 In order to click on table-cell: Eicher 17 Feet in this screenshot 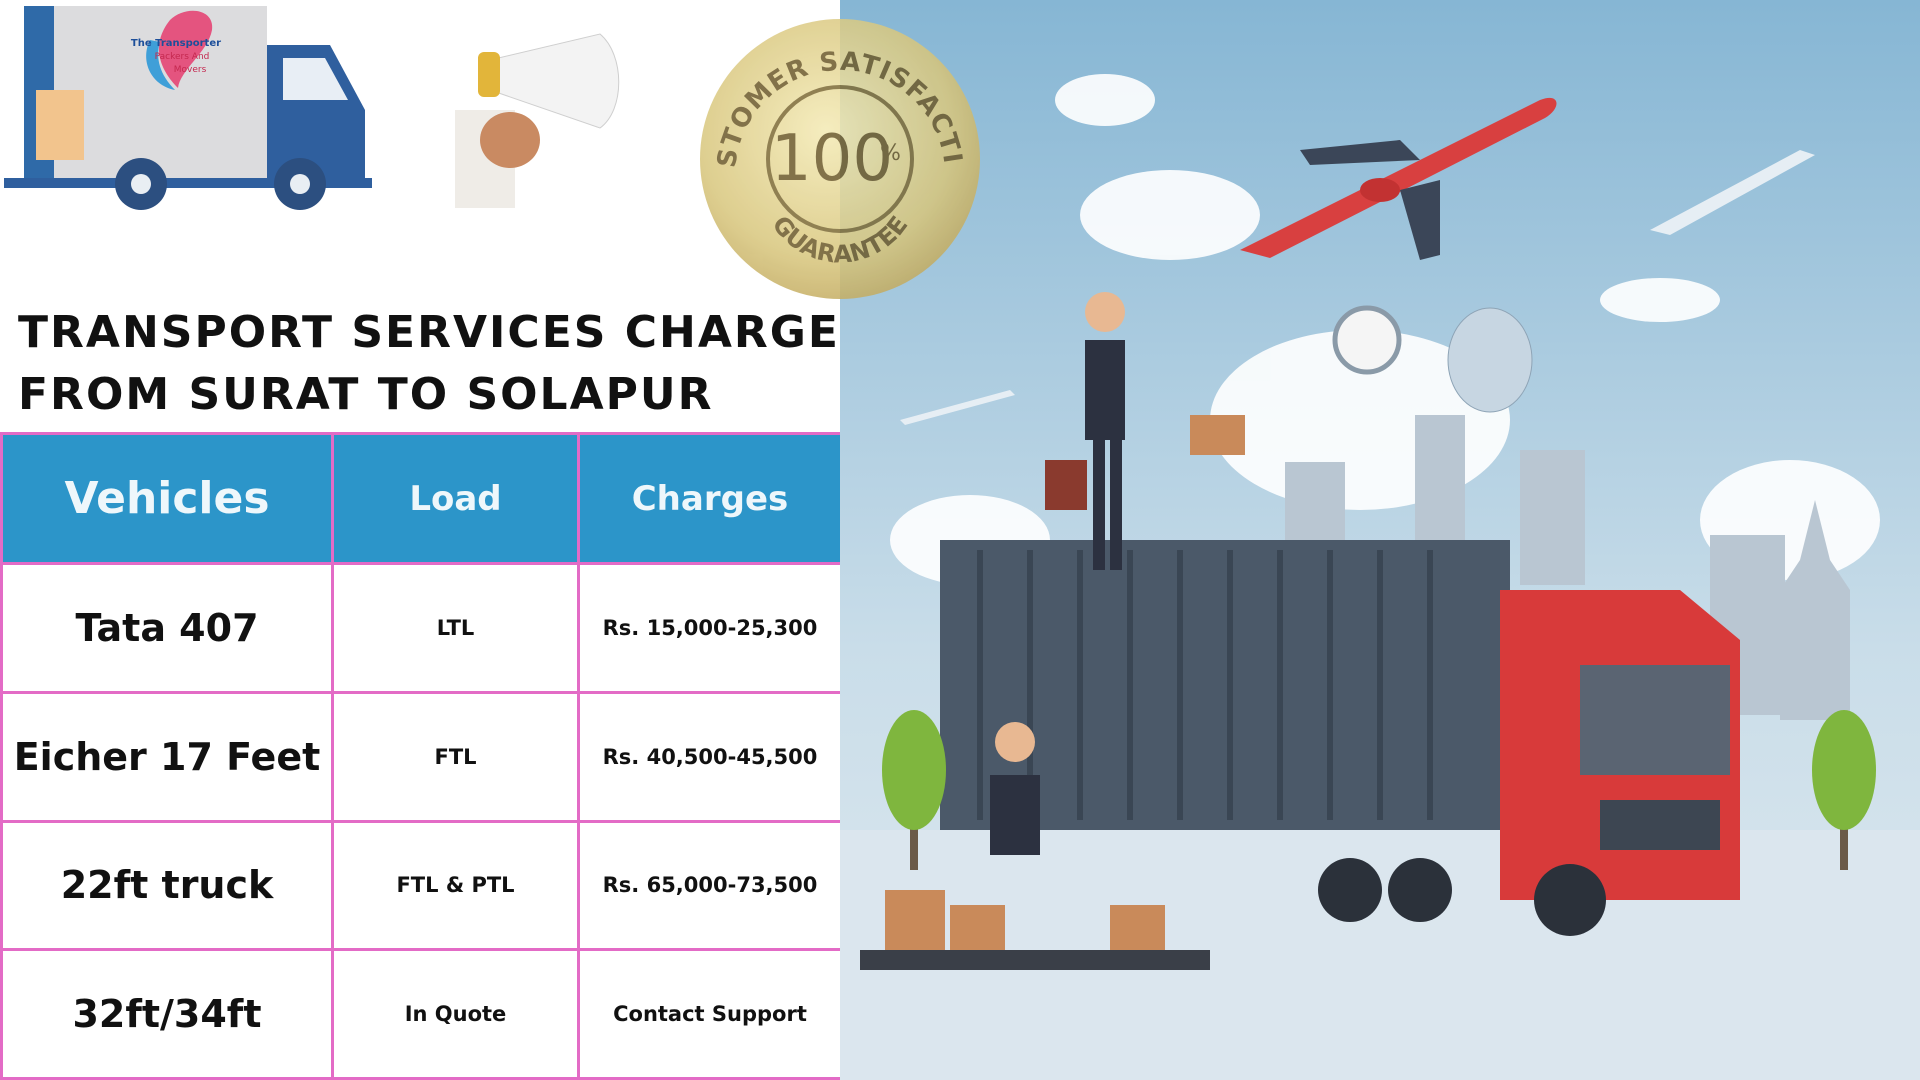, I will do `click(167, 756)`.